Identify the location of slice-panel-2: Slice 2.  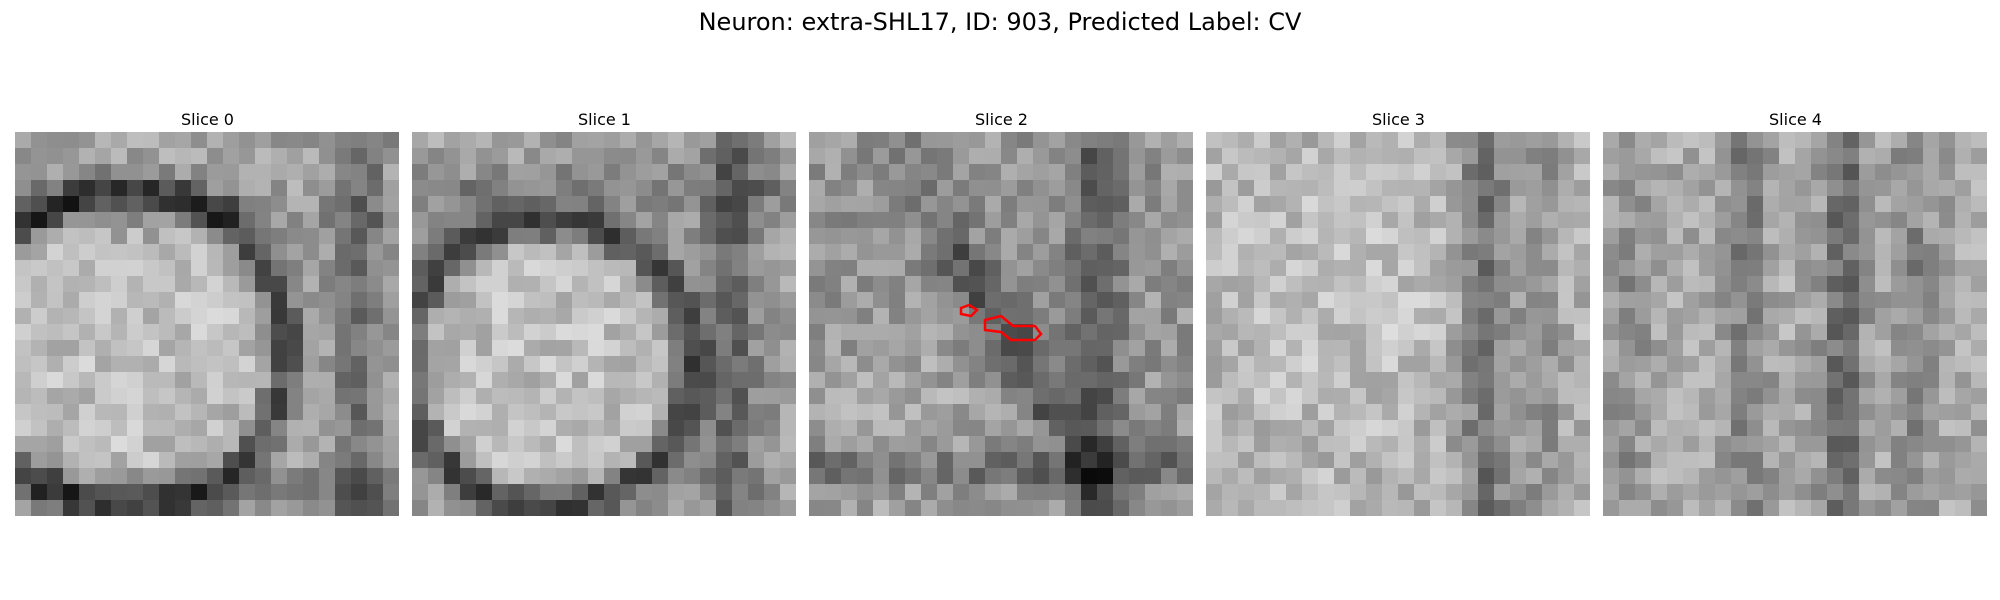
(1001, 312).